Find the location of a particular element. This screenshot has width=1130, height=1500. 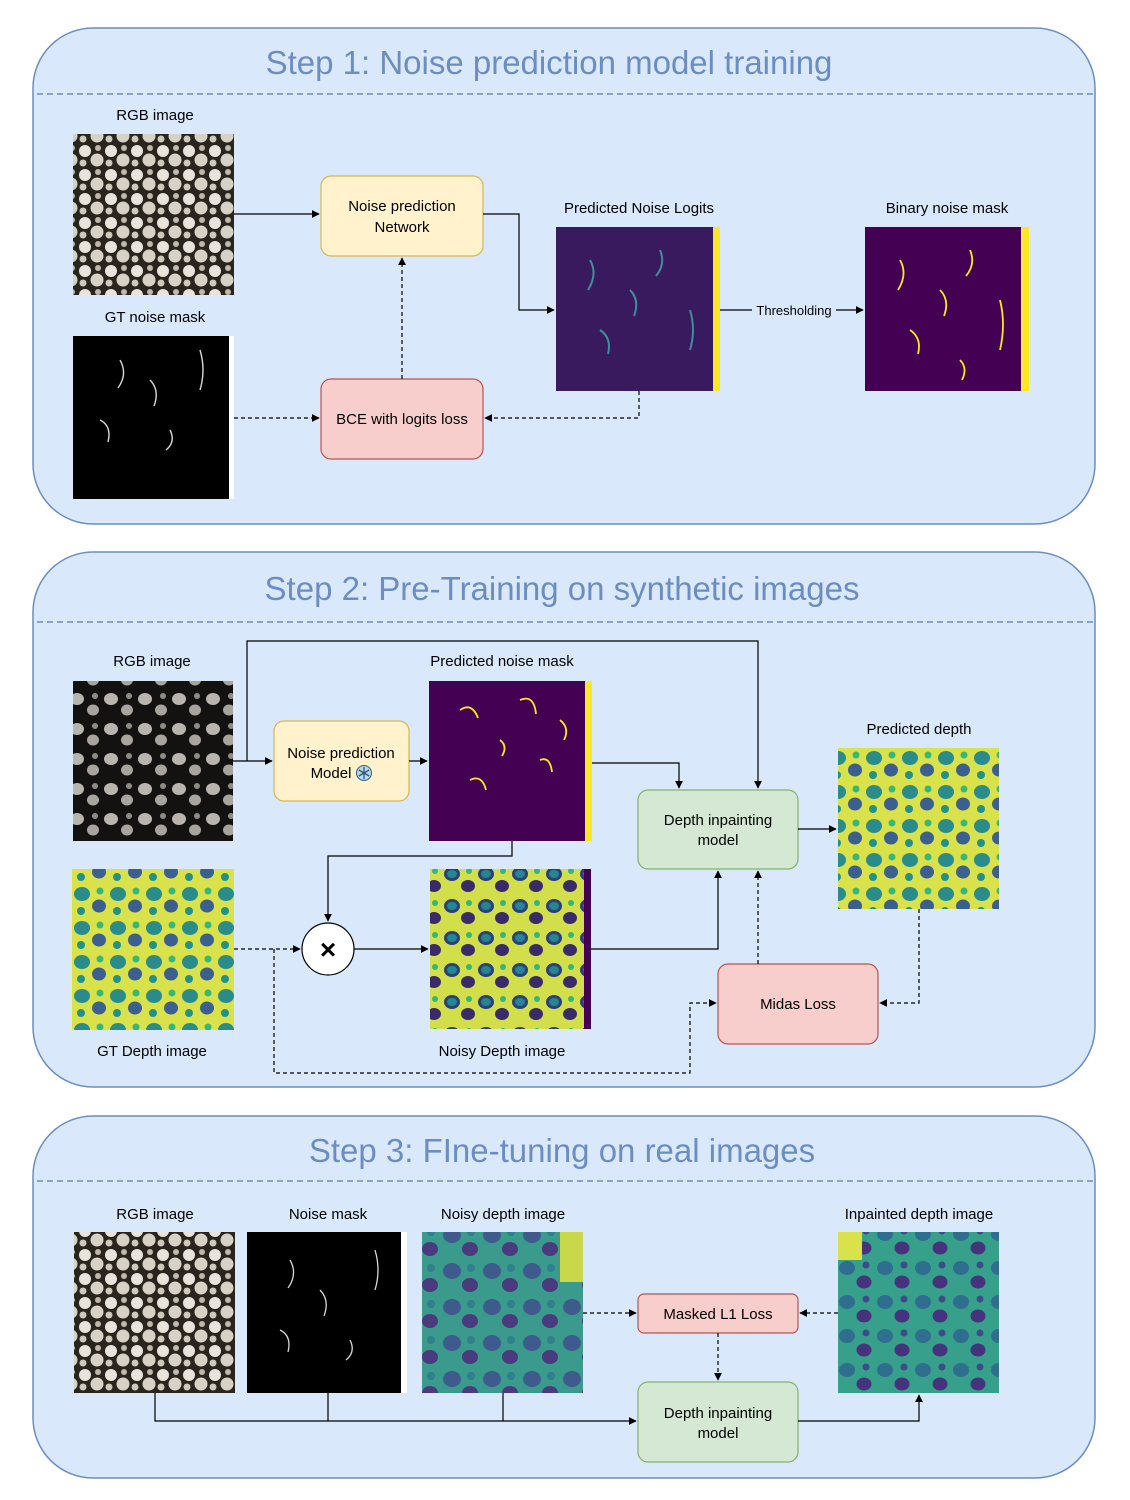

arrow-logits-to-loss is located at coordinates (562, 406).